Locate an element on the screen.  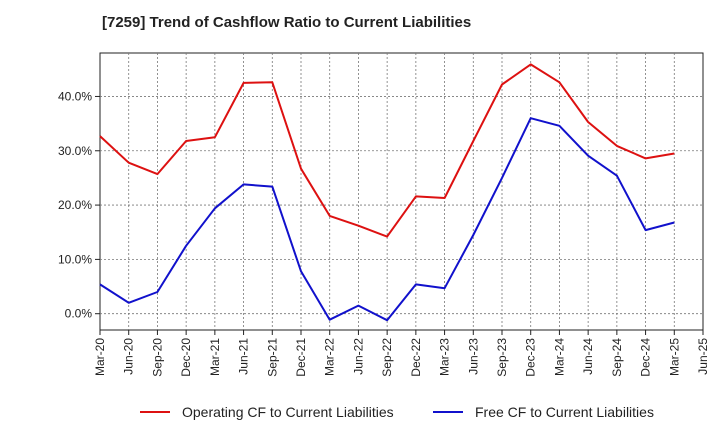
x-tick-label: Dec-20 is located at coordinates (186, 357).